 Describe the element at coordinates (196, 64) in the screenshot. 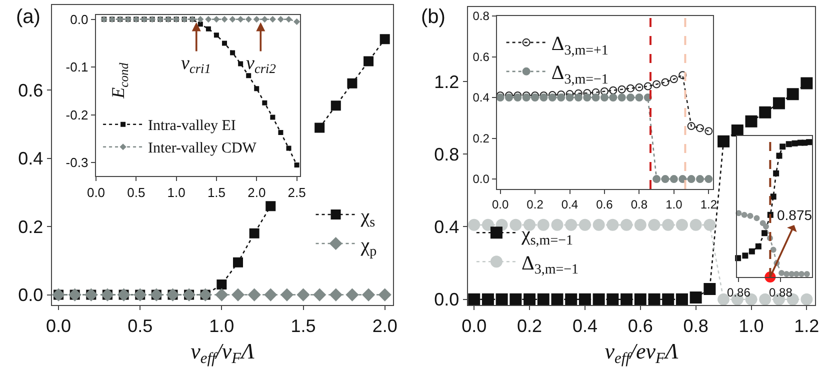

I see `annotation: v$_{cri1}$` at that location.